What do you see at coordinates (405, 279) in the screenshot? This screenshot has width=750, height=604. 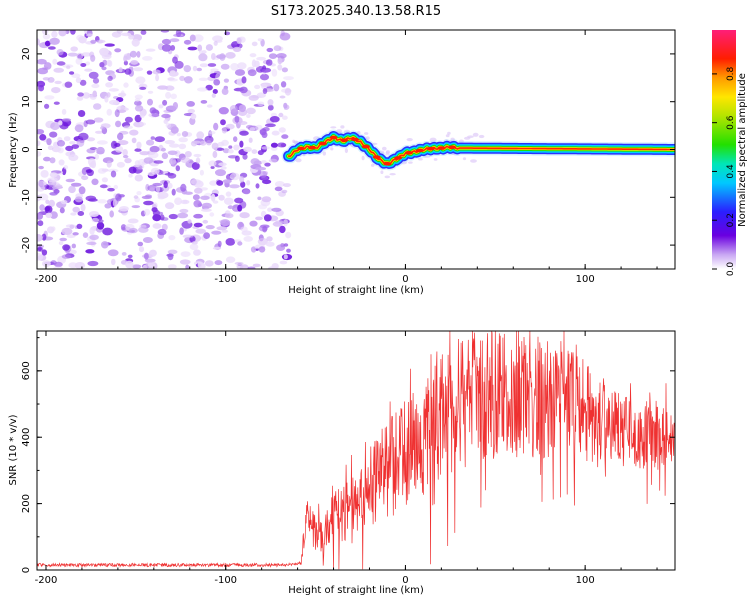 I see `x-tick-label: 0` at bounding box center [405, 279].